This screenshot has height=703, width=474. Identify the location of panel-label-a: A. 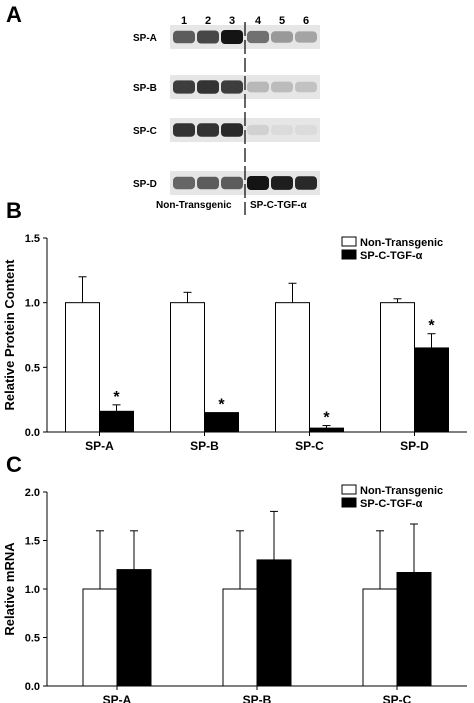
(14, 14).